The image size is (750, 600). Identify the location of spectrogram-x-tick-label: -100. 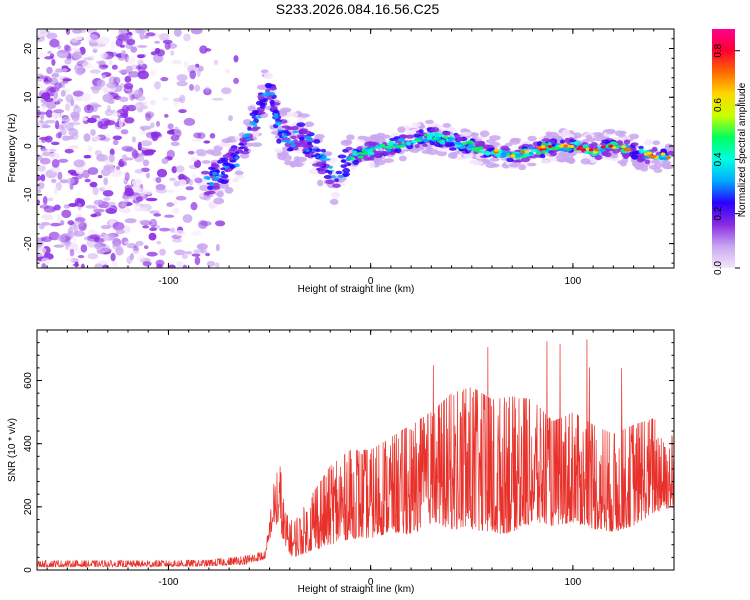
(168, 281).